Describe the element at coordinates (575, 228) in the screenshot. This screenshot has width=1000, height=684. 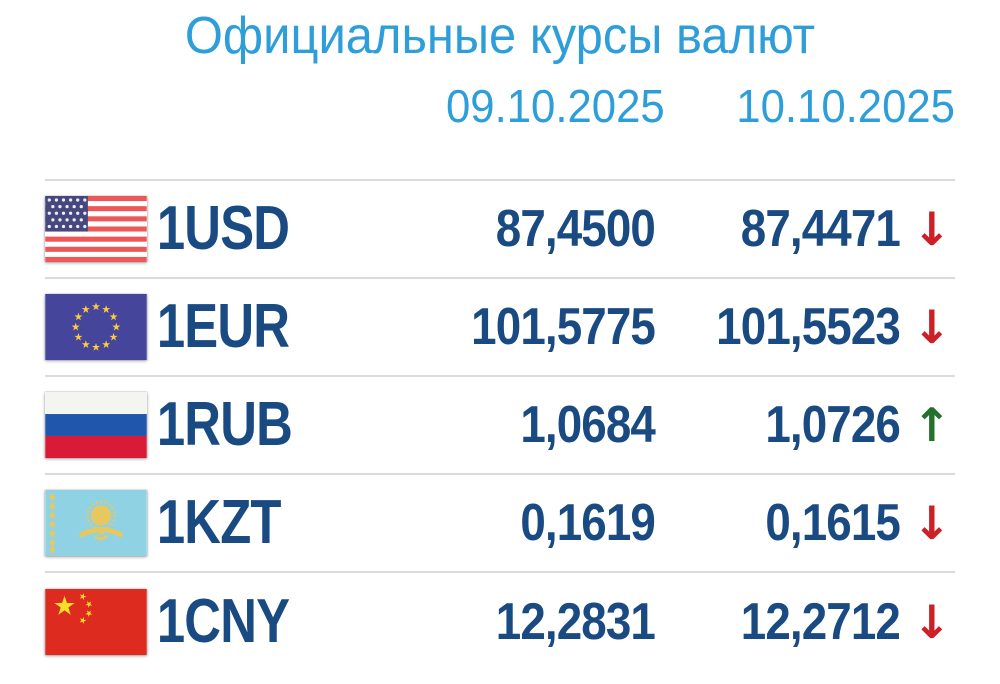
I see `rate-previous: 87,4500` at that location.